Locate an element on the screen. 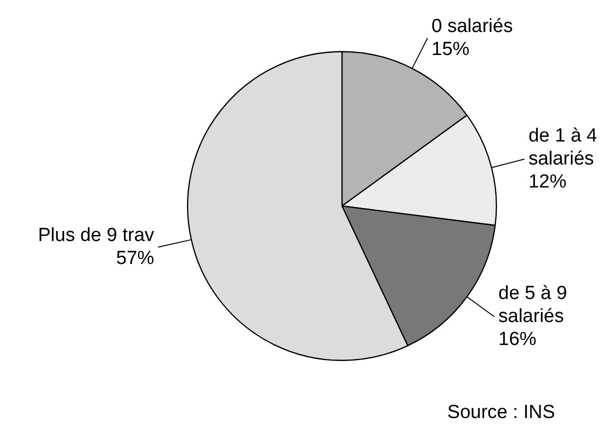 The width and height of the screenshot is (610, 436). data-label: 16% is located at coordinates (517, 339).